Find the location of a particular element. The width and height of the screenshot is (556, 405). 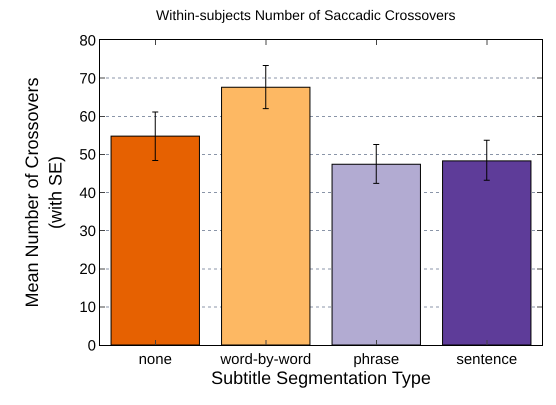

chart-title: Within-subjects Number of Saccadic Crossovers is located at coordinates (306, 14).